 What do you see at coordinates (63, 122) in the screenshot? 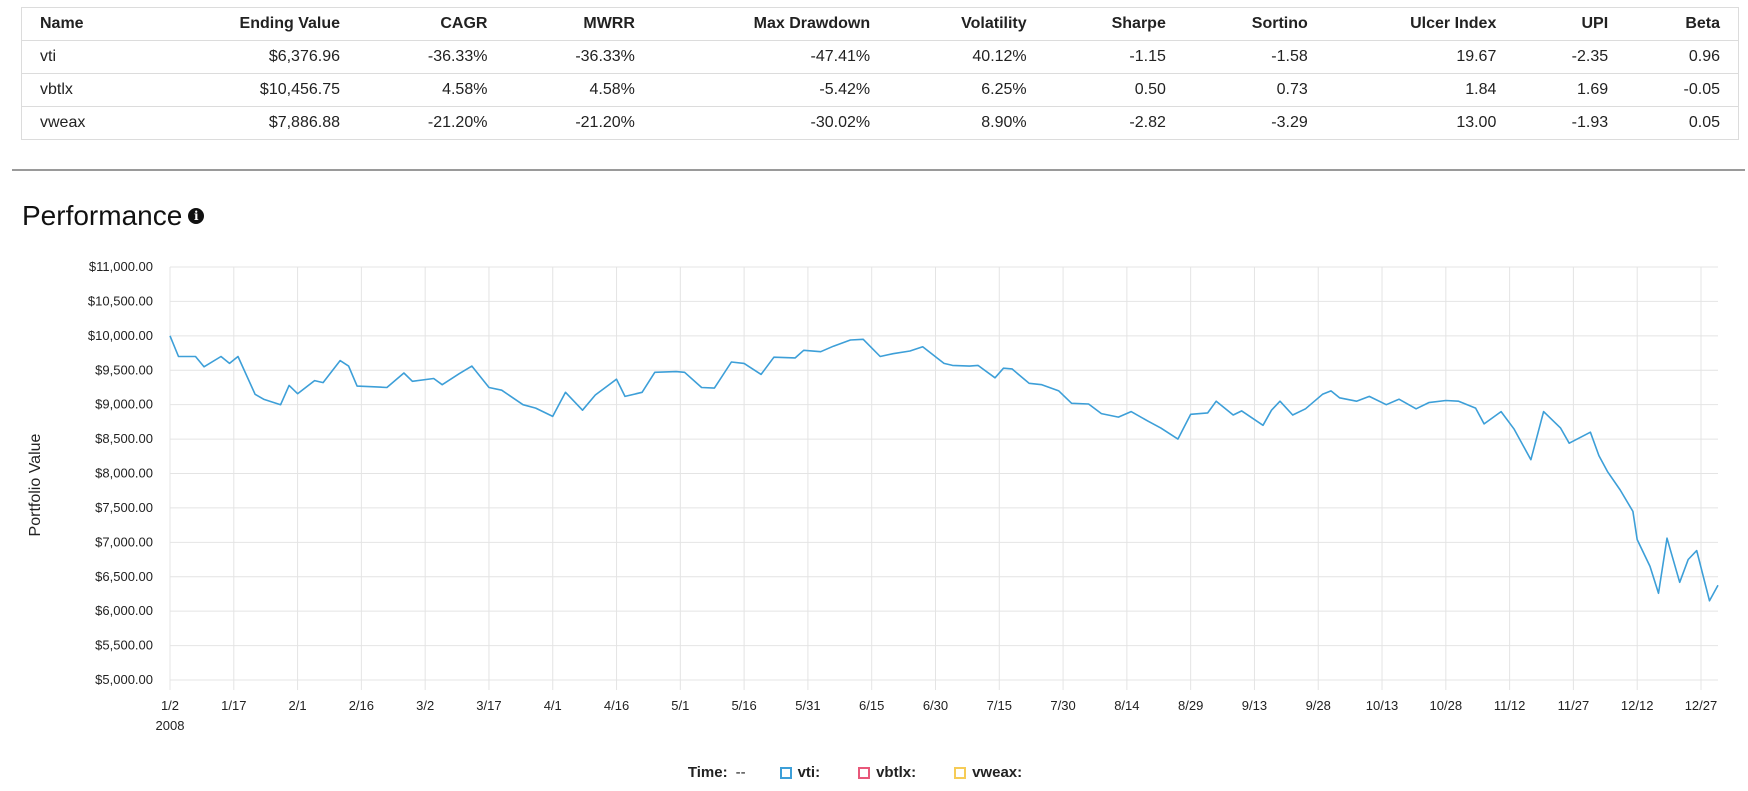
I see `asset-name-cell: vweax` at bounding box center [63, 122].